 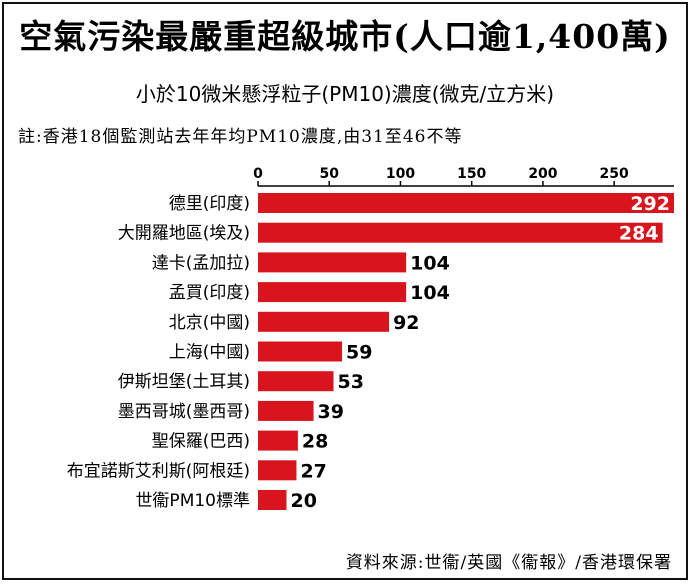 What do you see at coordinates (184, 234) in the screenshot?
I see `category-label: 大開羅地區(埃及)` at bounding box center [184, 234].